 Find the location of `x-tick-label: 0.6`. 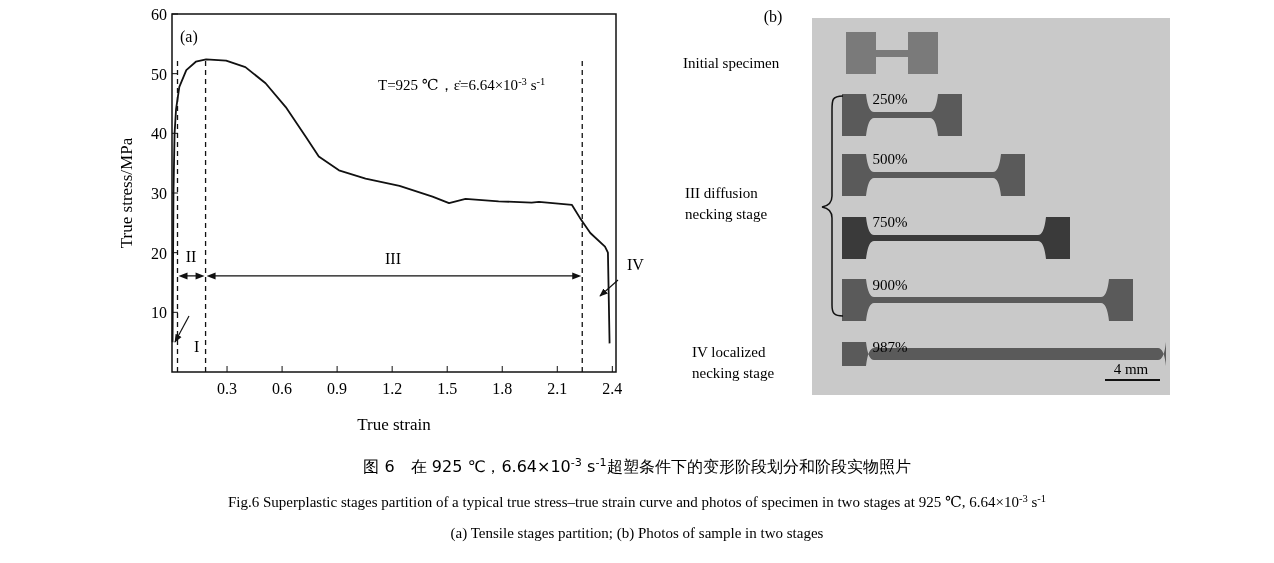

x-tick-label: 0.6 is located at coordinates (282, 388).